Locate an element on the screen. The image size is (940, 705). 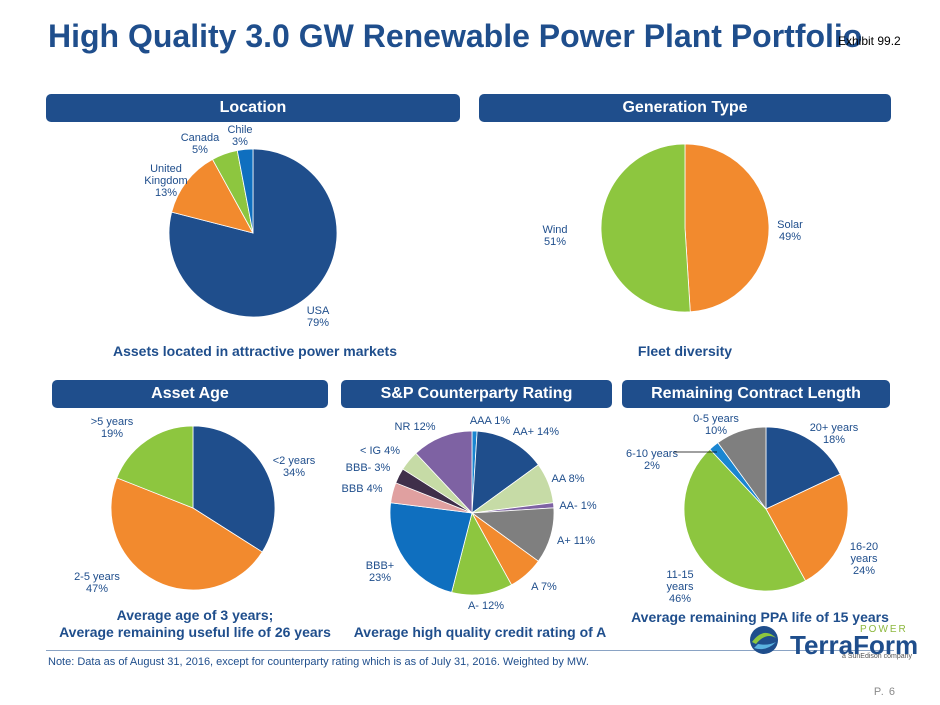
rating-label-bbb: BBB 4% is located at coordinates (362, 489).